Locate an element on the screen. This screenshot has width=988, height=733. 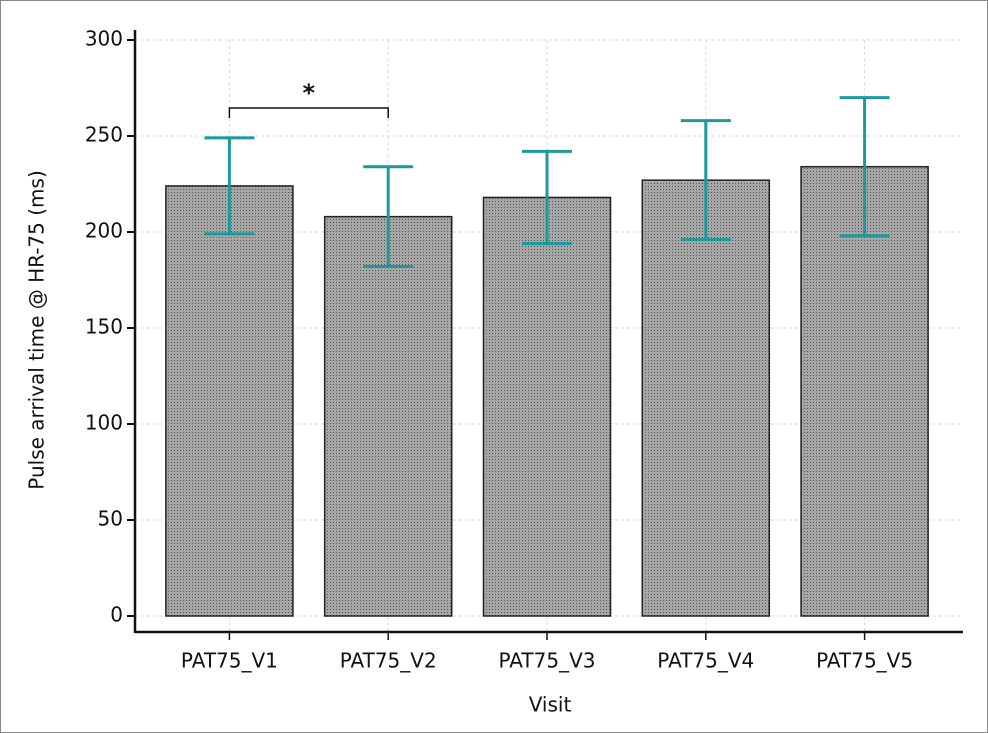
y-tick-label: 150 is located at coordinates (104, 327).